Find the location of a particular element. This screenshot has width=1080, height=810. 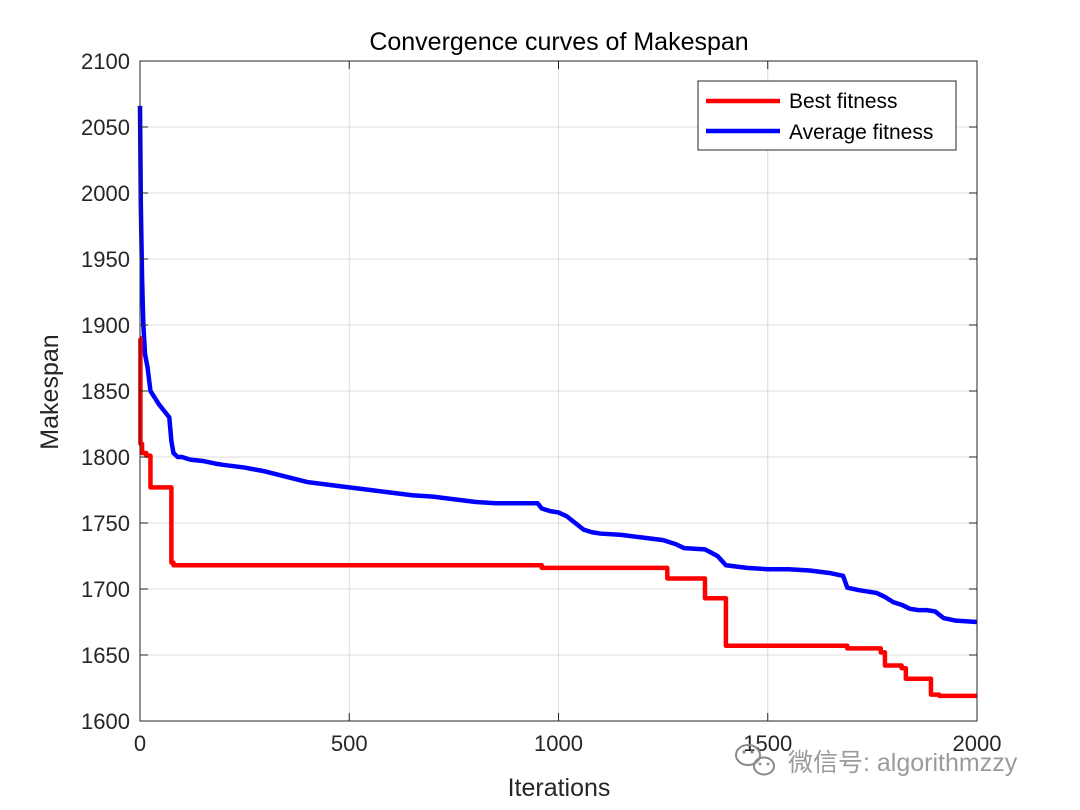

legend-box is located at coordinates (827, 115).